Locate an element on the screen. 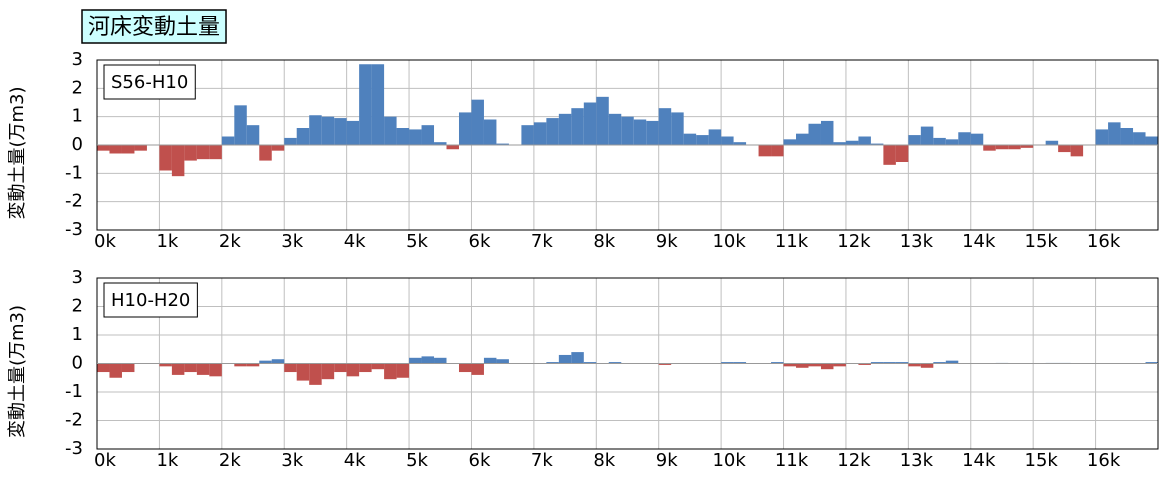 Image resolution: width=1160 pixels, height=477 pixels. x-tick-label: 14k is located at coordinates (979, 241).